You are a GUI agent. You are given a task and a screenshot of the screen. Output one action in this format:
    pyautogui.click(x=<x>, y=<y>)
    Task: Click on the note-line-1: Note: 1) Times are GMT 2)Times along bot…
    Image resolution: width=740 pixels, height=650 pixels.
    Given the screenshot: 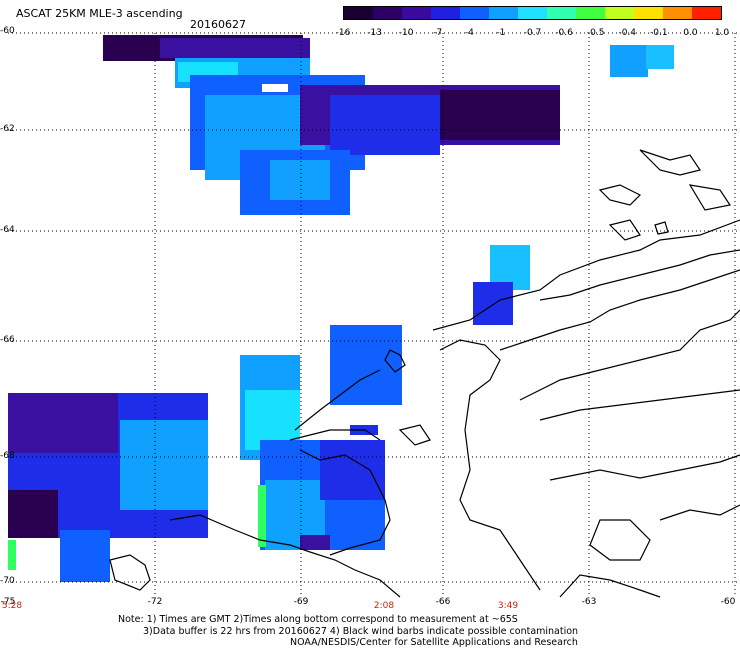 What is the action you would take?
    pyautogui.click(x=318, y=619)
    